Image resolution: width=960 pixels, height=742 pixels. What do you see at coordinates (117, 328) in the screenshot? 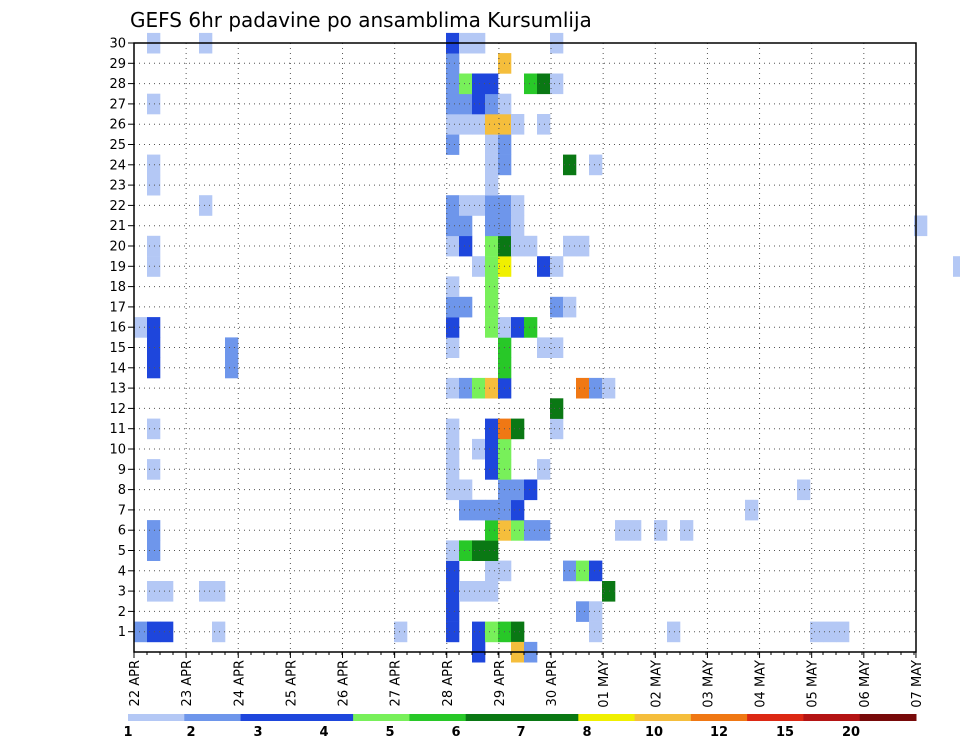
I see `y-tick-label: 16` at bounding box center [117, 328].